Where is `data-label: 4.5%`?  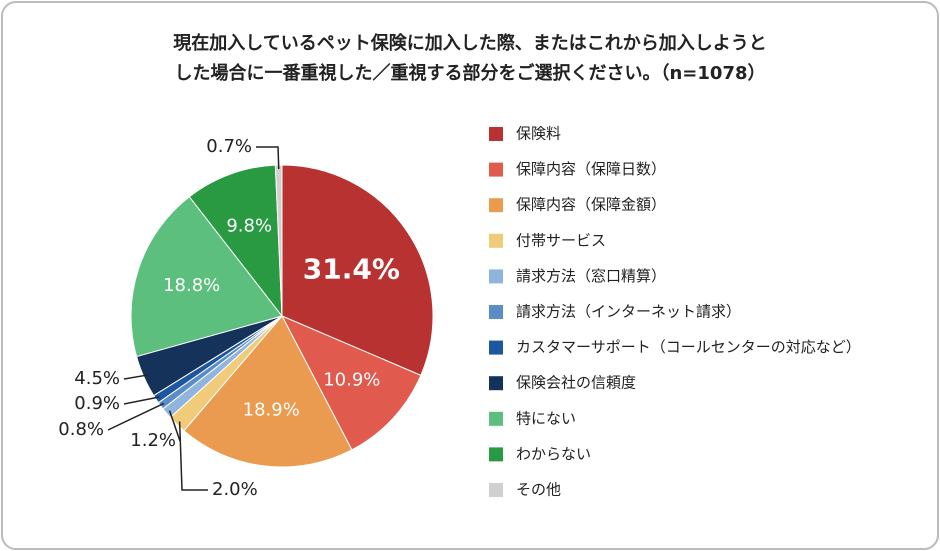 data-label: 4.5% is located at coordinates (97, 378).